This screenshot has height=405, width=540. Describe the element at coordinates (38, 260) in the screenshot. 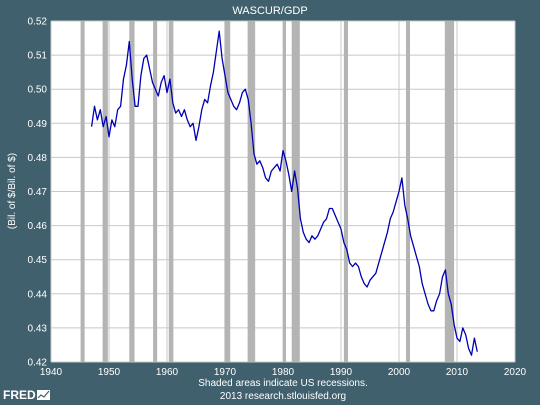

I see `y-tick-label: 0.45` at that location.